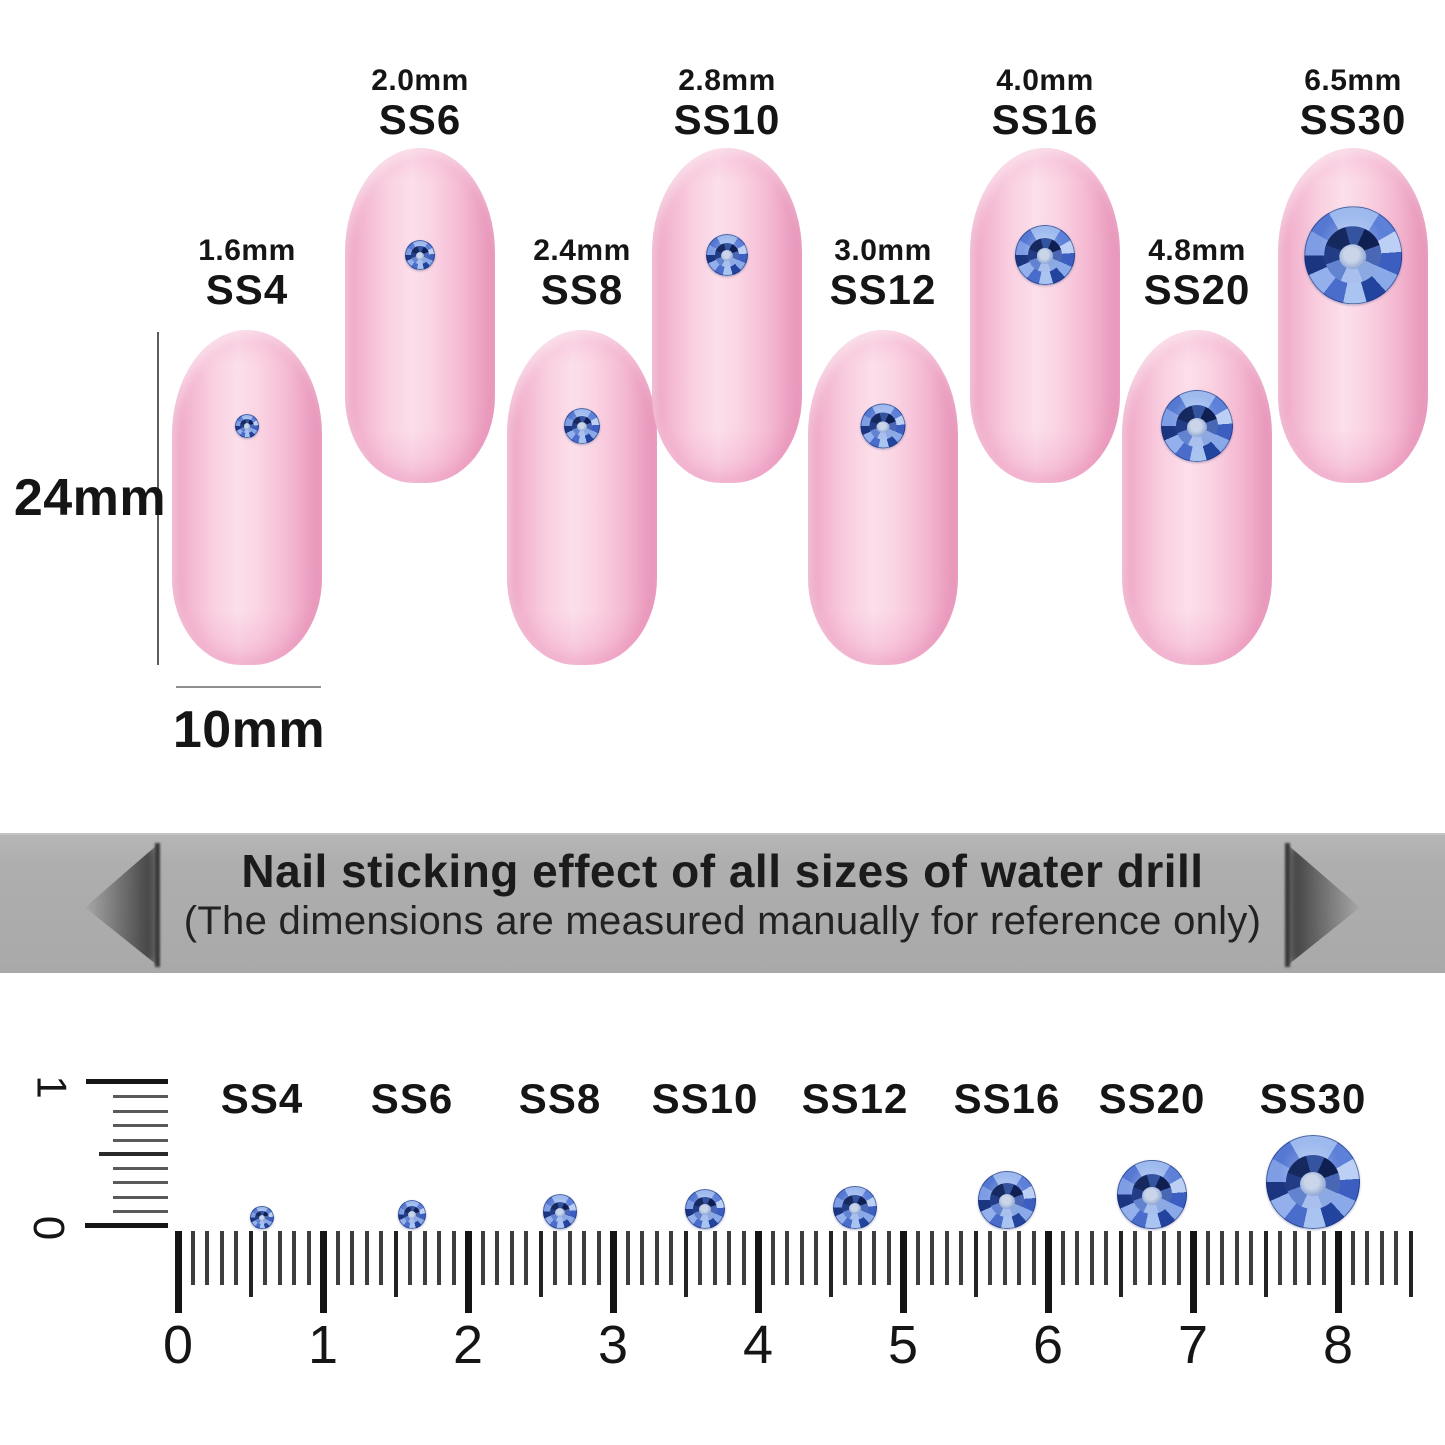 The image size is (1445, 1445). Describe the element at coordinates (1197, 289) in the screenshot. I see `nail-ss-label: SS20` at that location.